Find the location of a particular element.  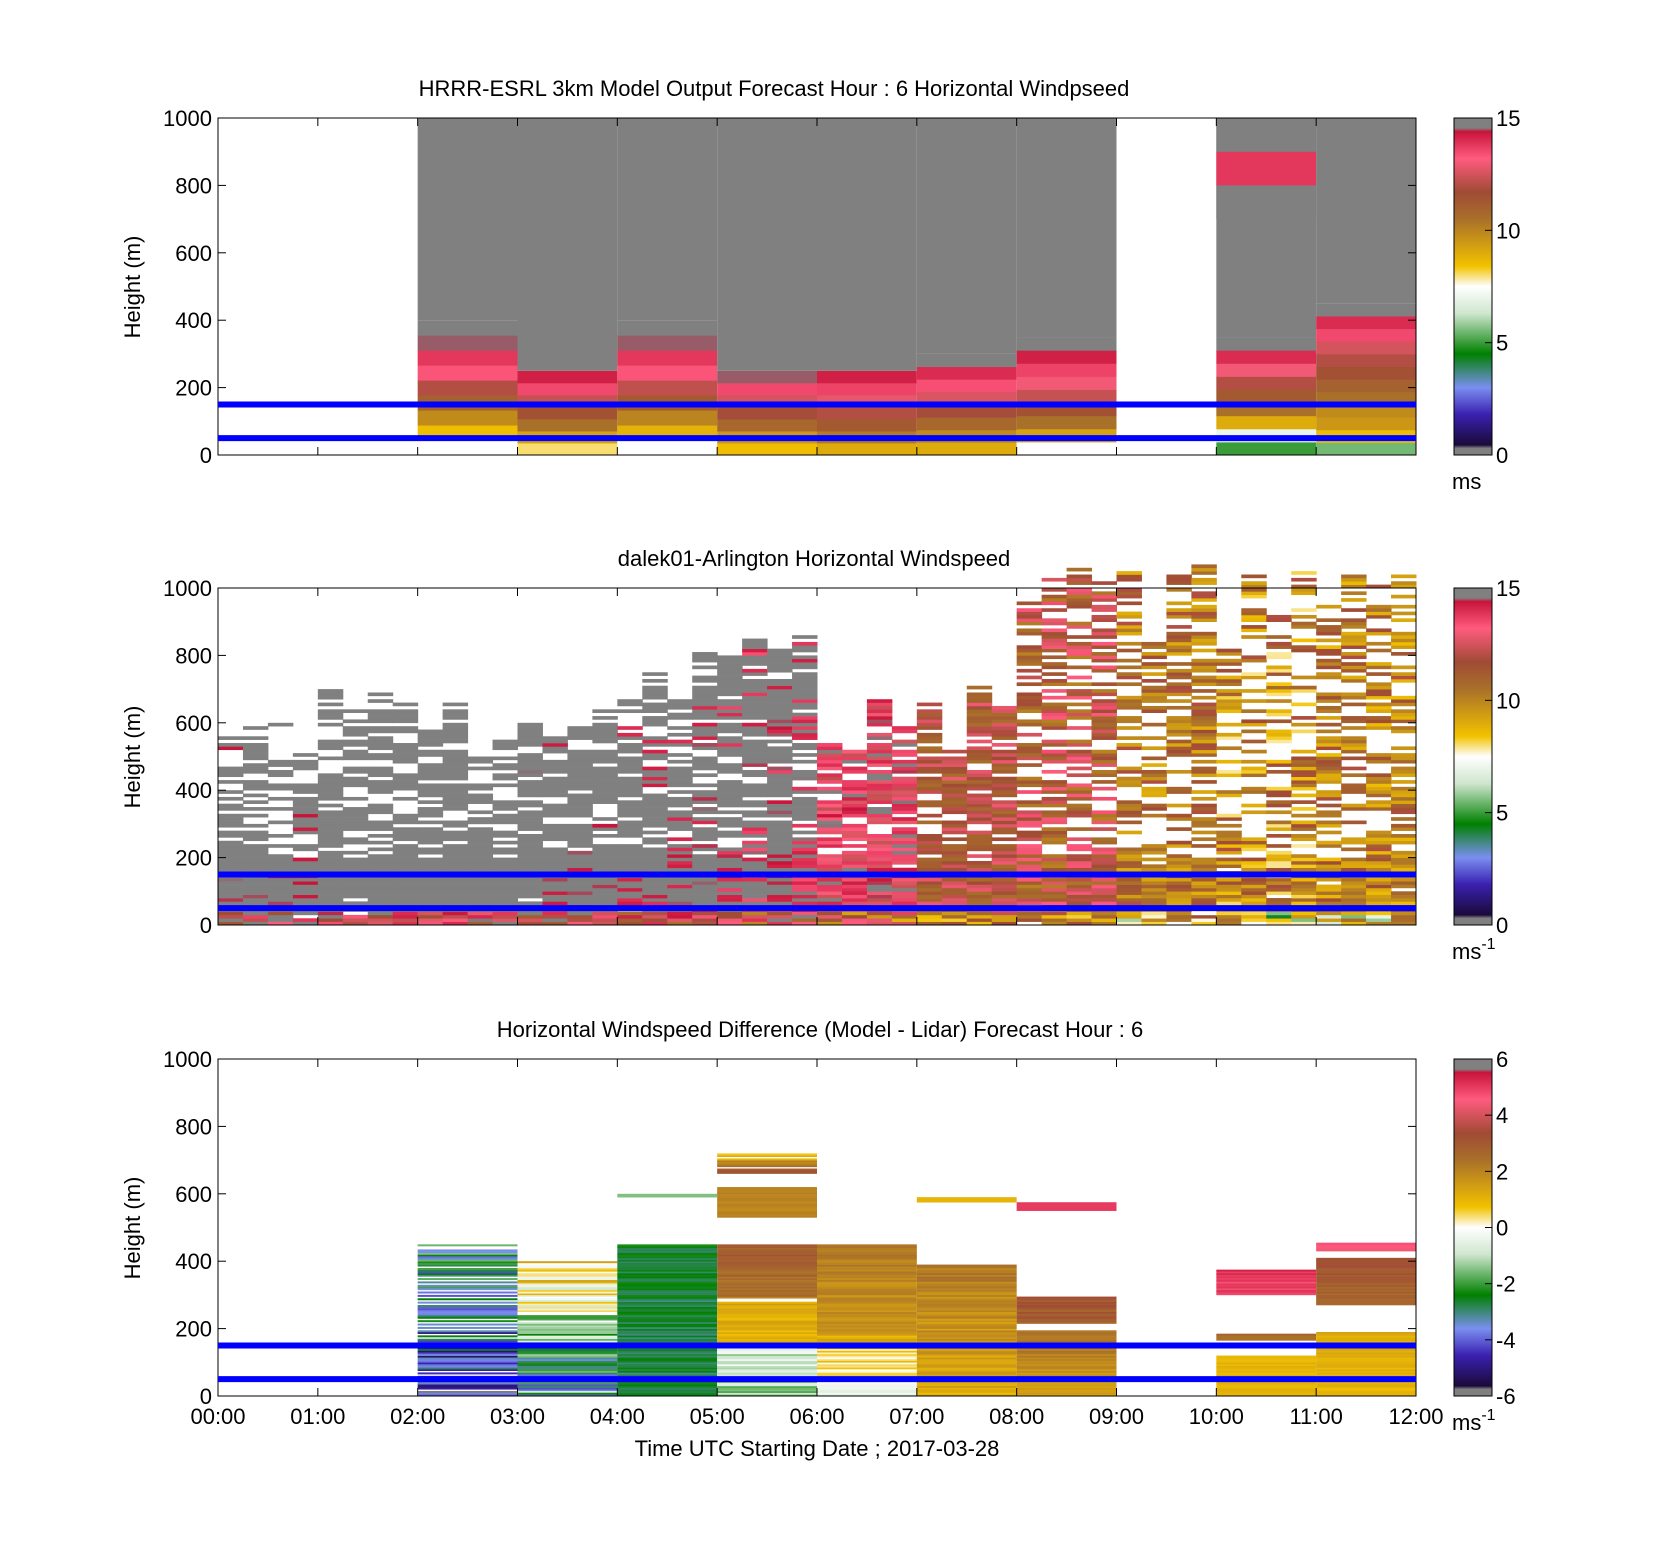

heatmap-cells is located at coordinates (916, 1275).